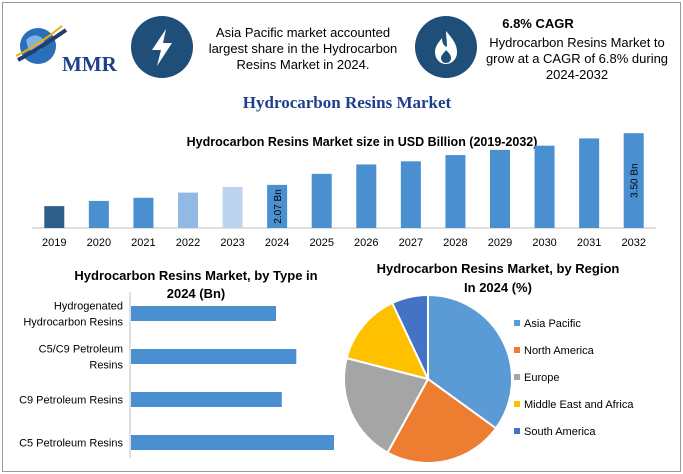  I want to click on mmr-logo: MMR, so click(66, 50).